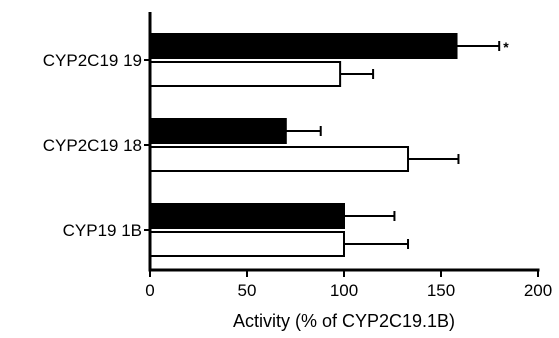 The width and height of the screenshot is (559, 338). What do you see at coordinates (441, 290) in the screenshot?
I see `x-tick-label-3: 150` at bounding box center [441, 290].